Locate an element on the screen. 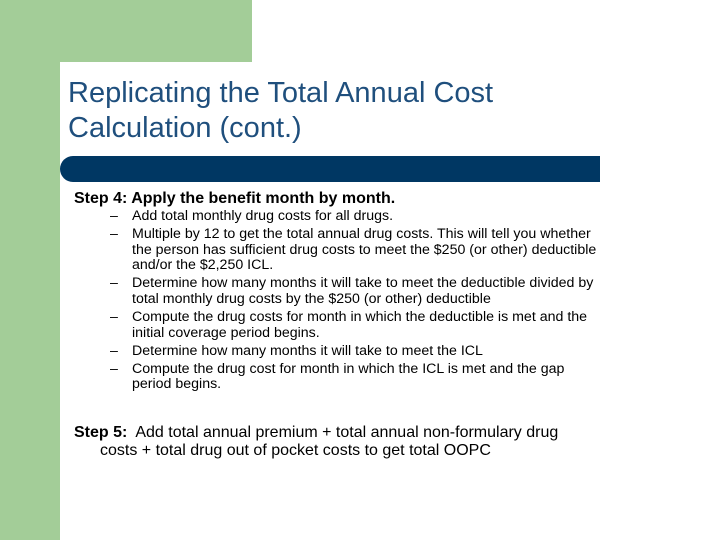  title-divider-bar is located at coordinates (330, 169).